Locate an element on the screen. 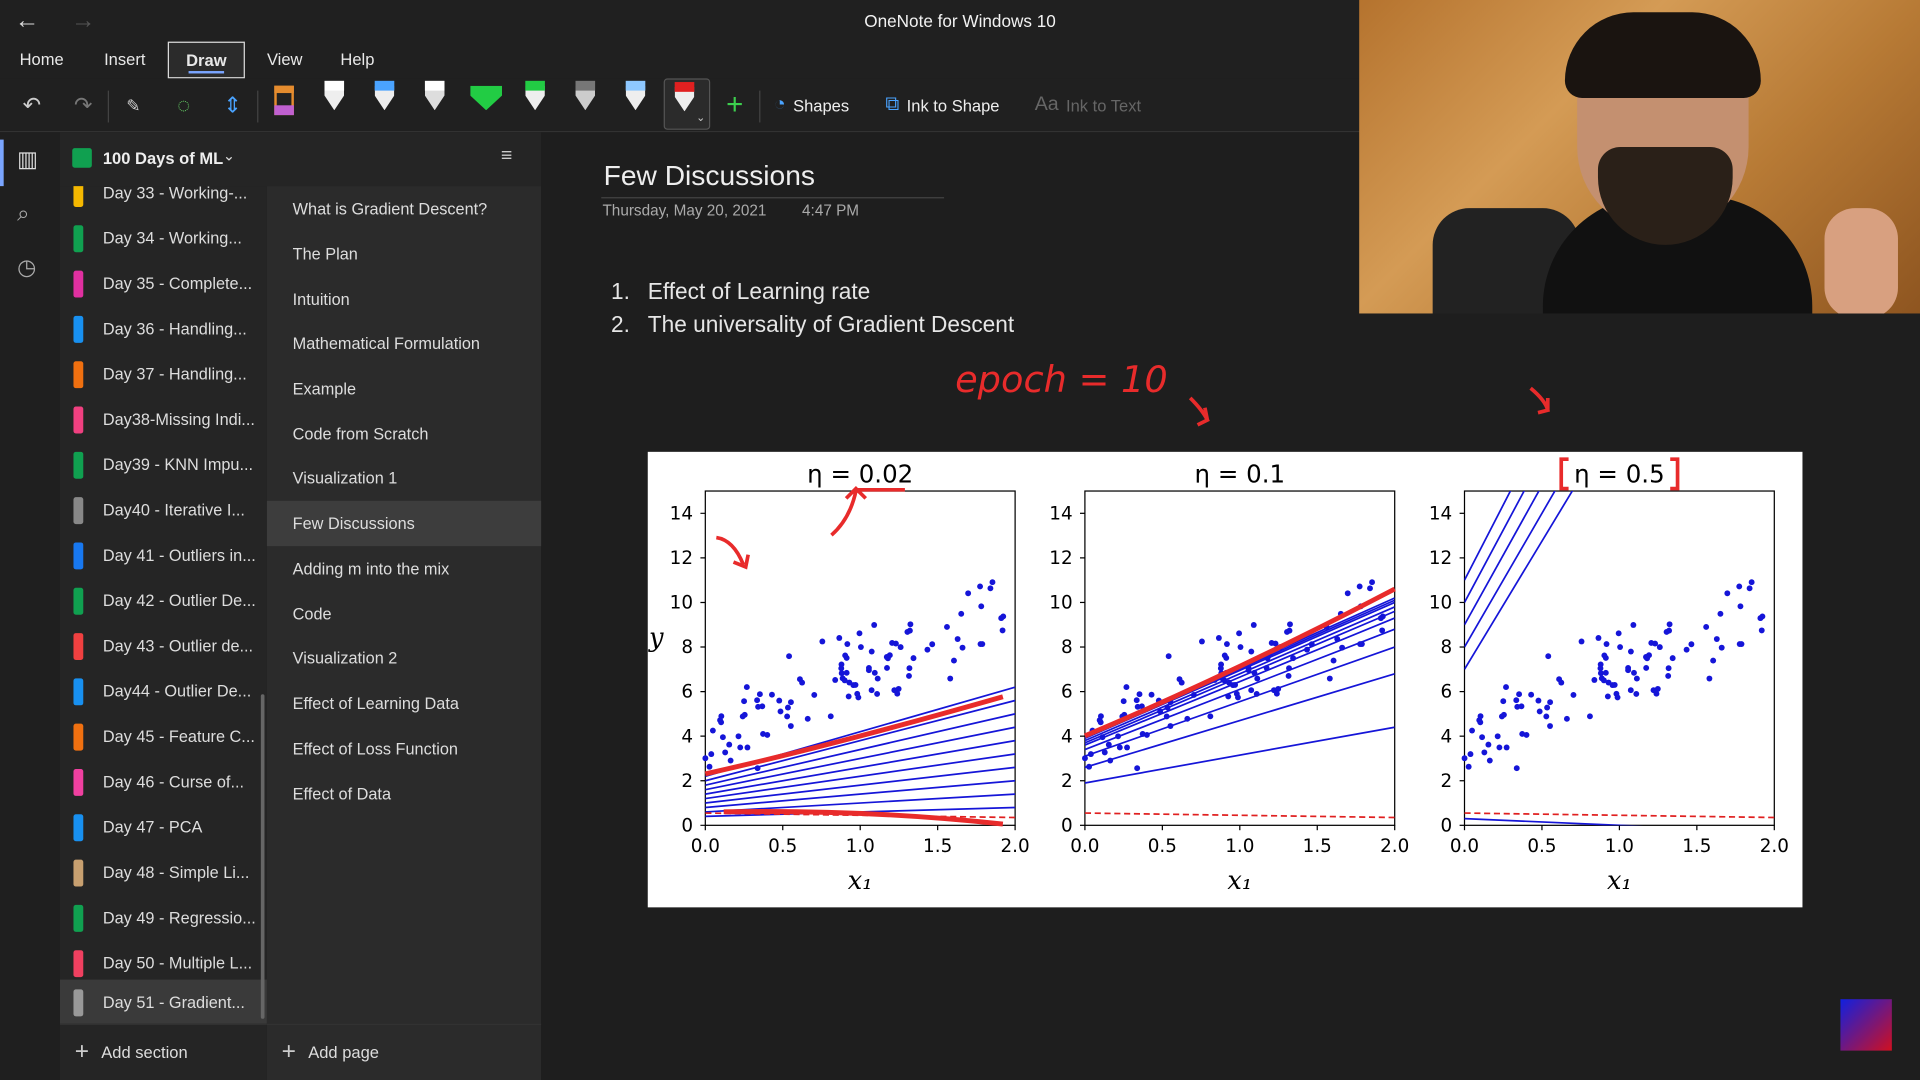  shapes-button: ◔ Shapes is located at coordinates (811, 105).